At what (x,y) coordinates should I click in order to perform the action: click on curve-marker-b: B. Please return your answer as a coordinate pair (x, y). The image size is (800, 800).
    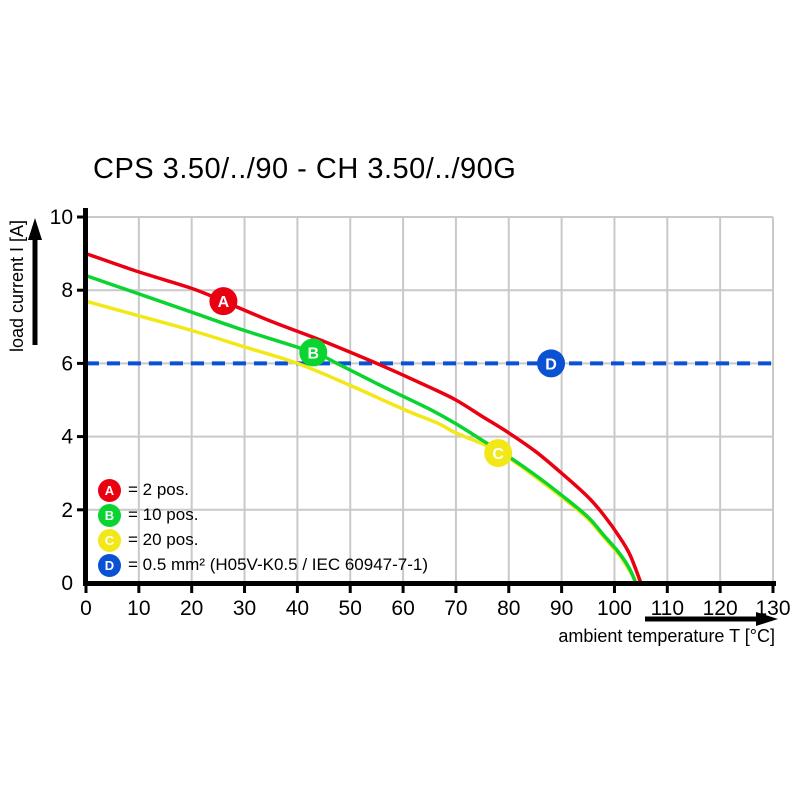
    Looking at the image, I should click on (313, 352).